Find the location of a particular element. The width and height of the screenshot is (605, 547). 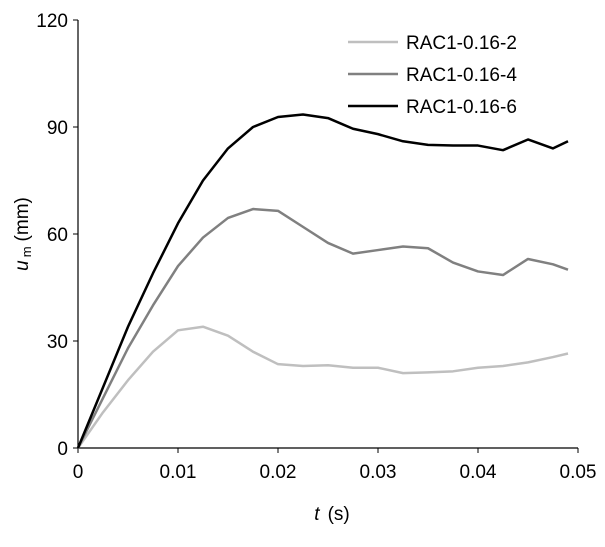

x-label-symbol: t is located at coordinates (317, 514).